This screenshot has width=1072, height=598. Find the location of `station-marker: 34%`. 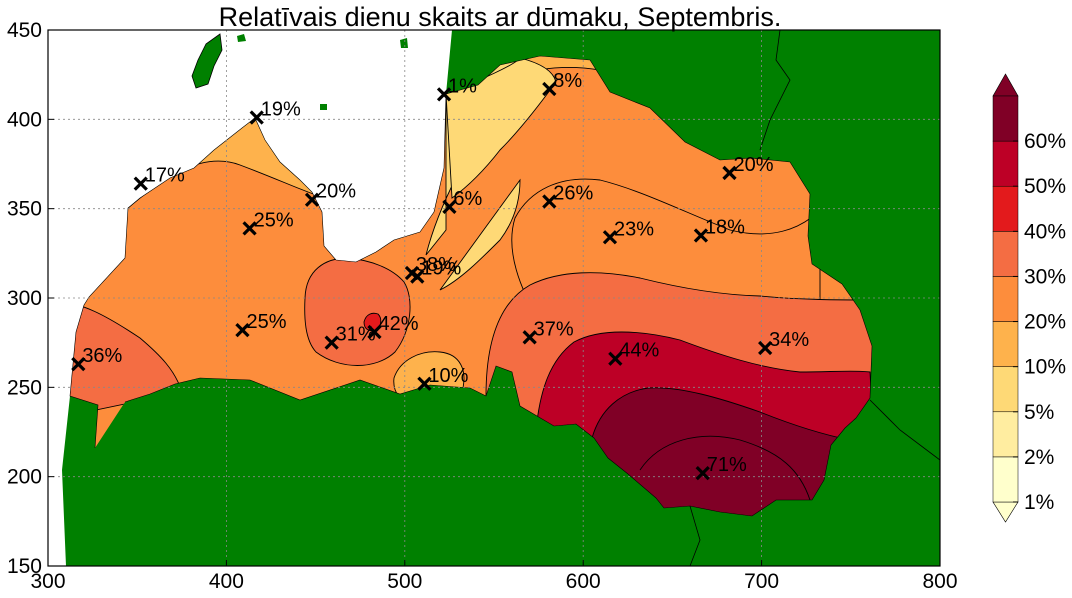

station-marker: 34% is located at coordinates (783, 342).